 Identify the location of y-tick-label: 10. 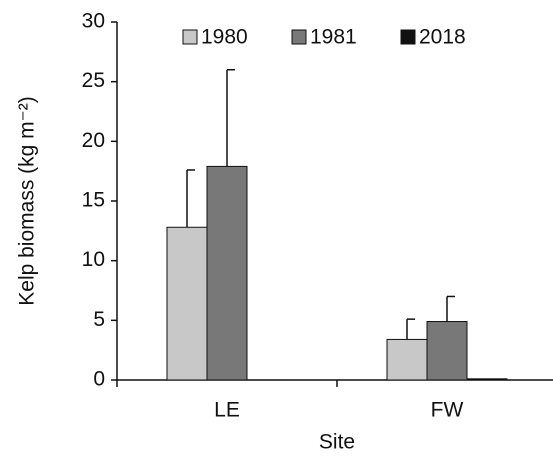
(93, 259).